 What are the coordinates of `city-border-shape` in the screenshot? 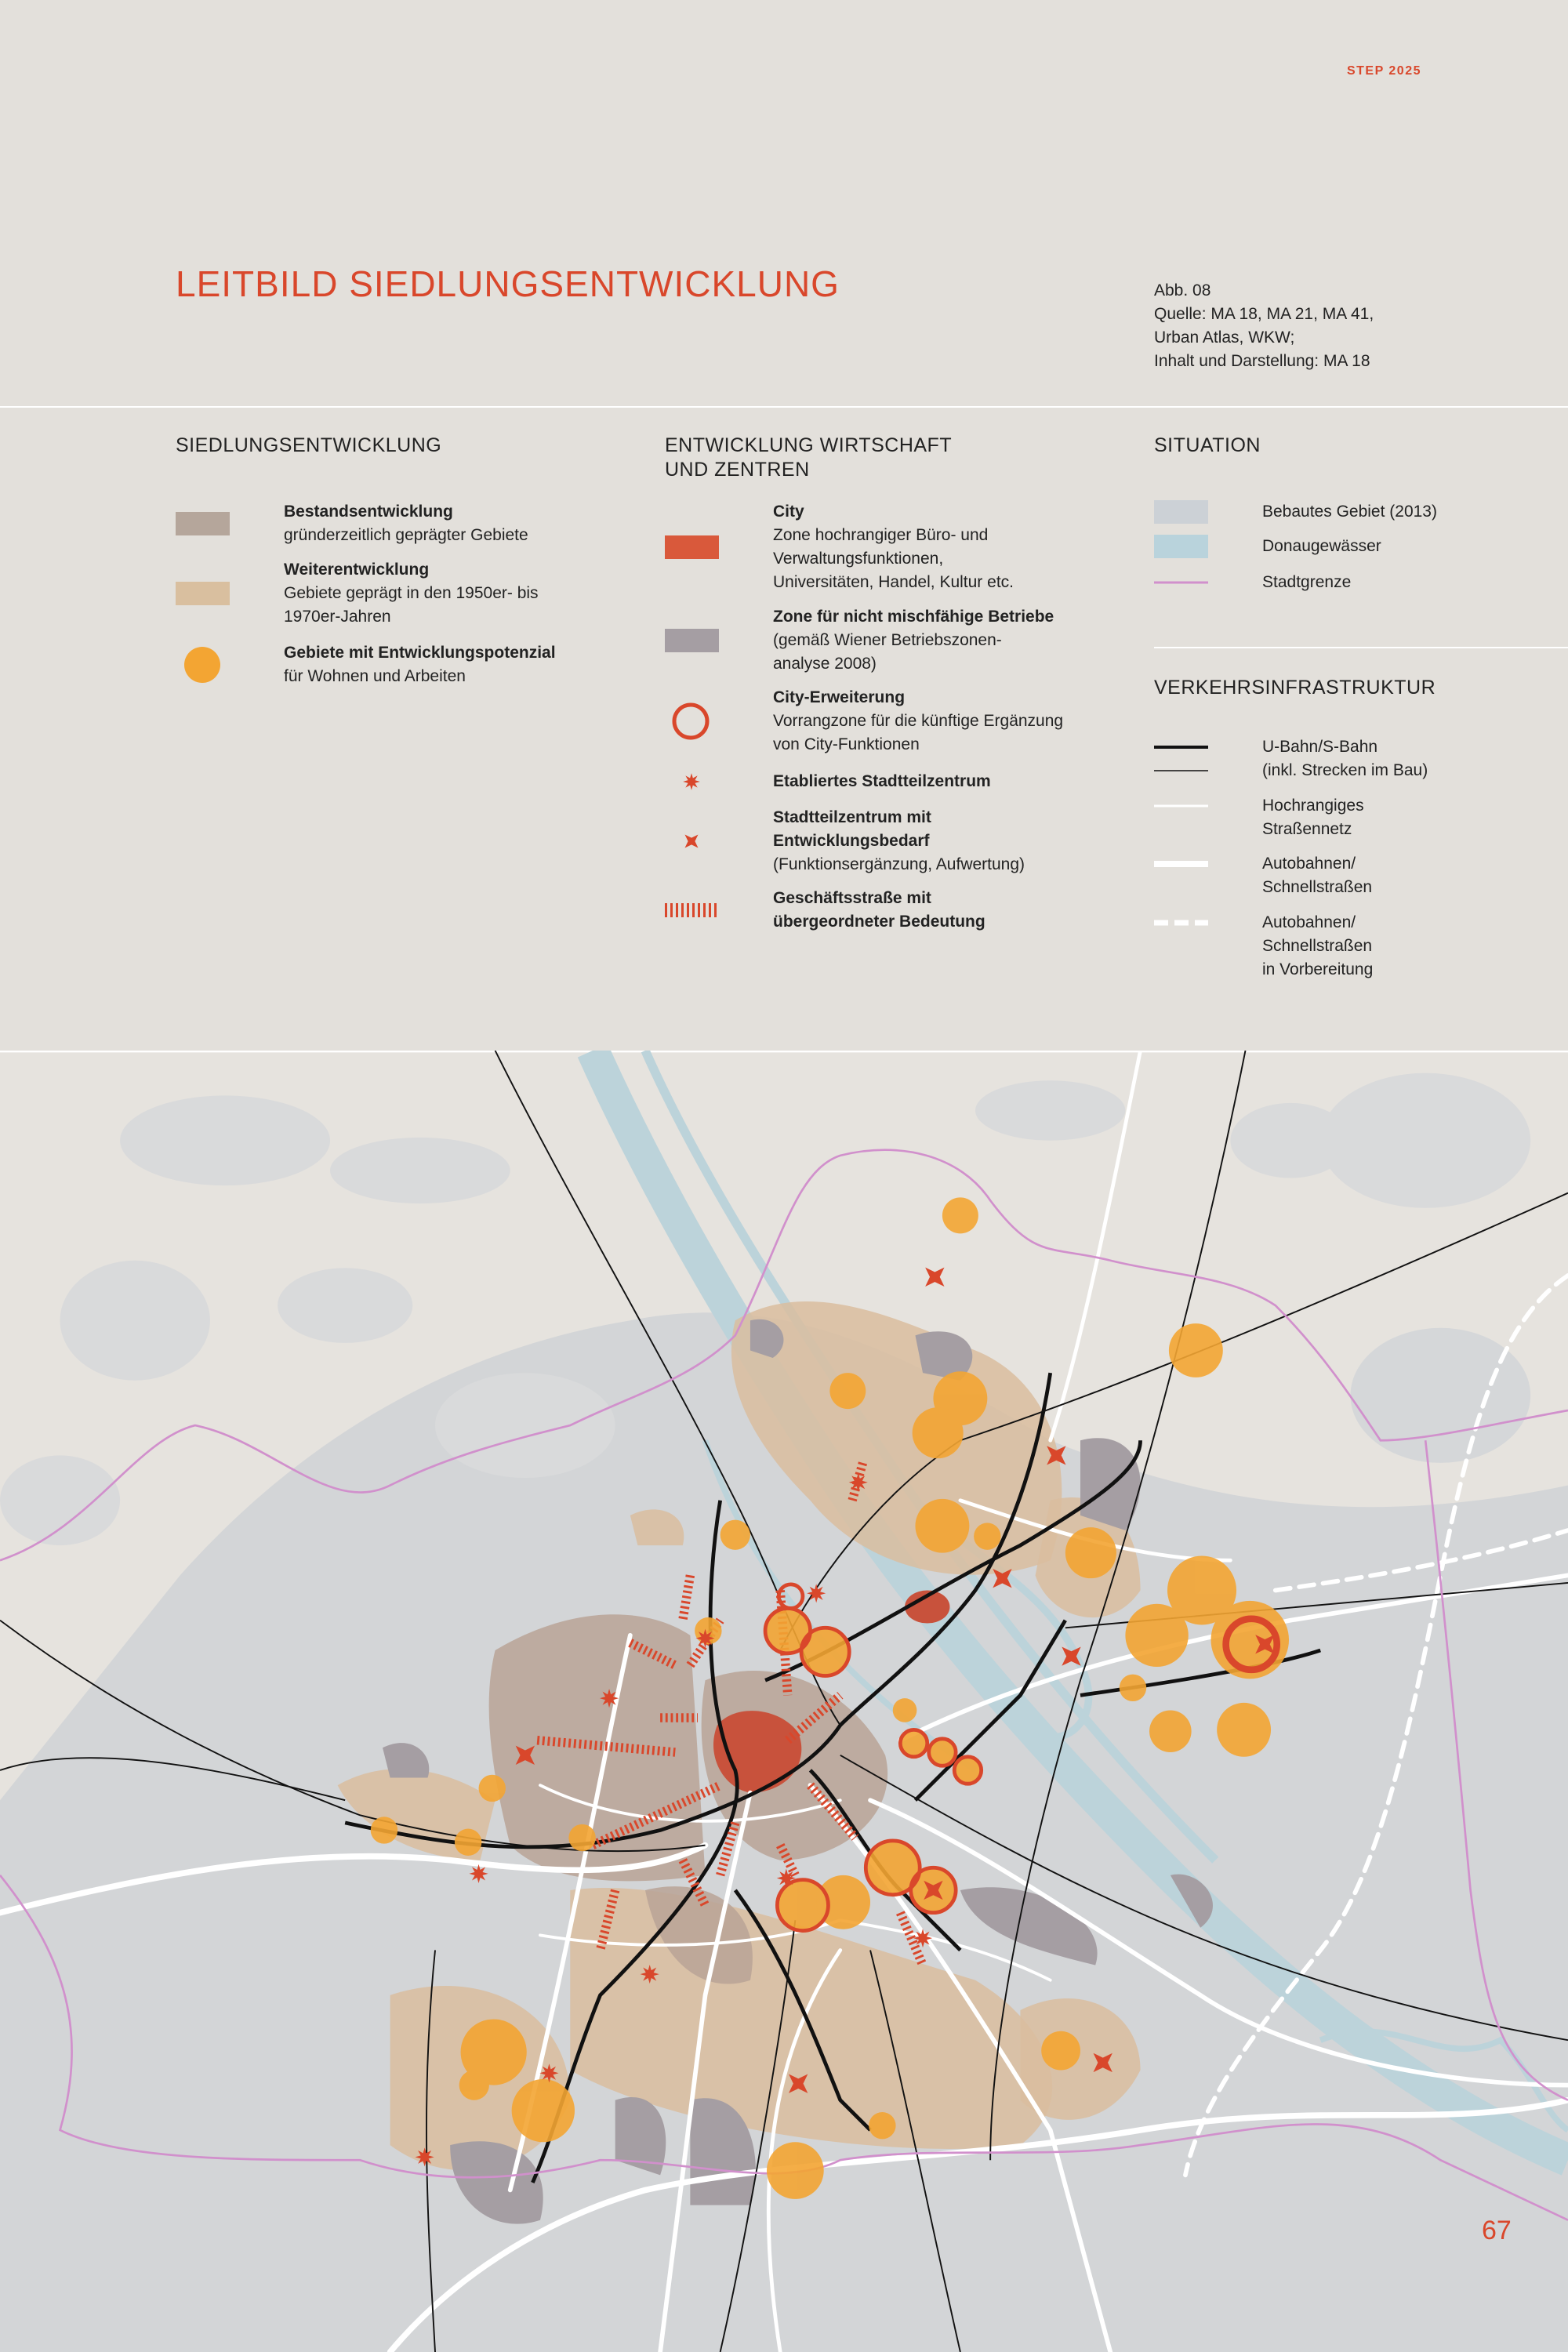 It's located at (1496, 1770).